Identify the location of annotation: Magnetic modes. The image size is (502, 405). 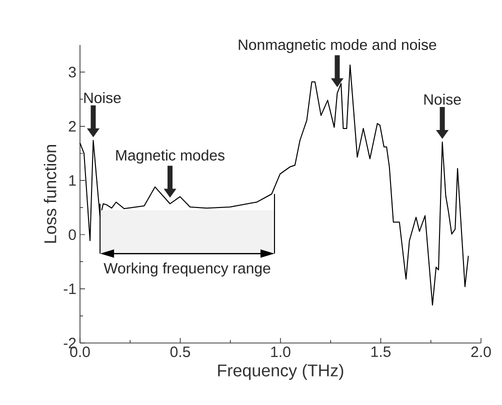
(170, 157).